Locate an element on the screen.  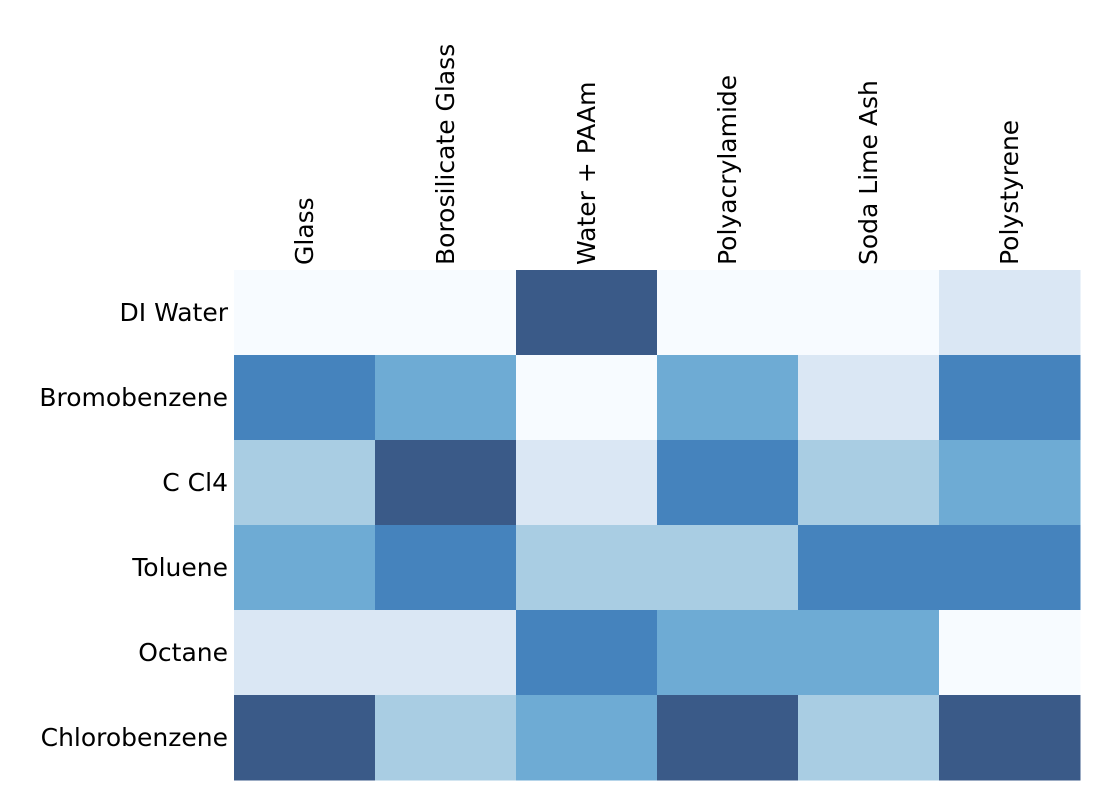
row-label: Octane is located at coordinates (183, 652).